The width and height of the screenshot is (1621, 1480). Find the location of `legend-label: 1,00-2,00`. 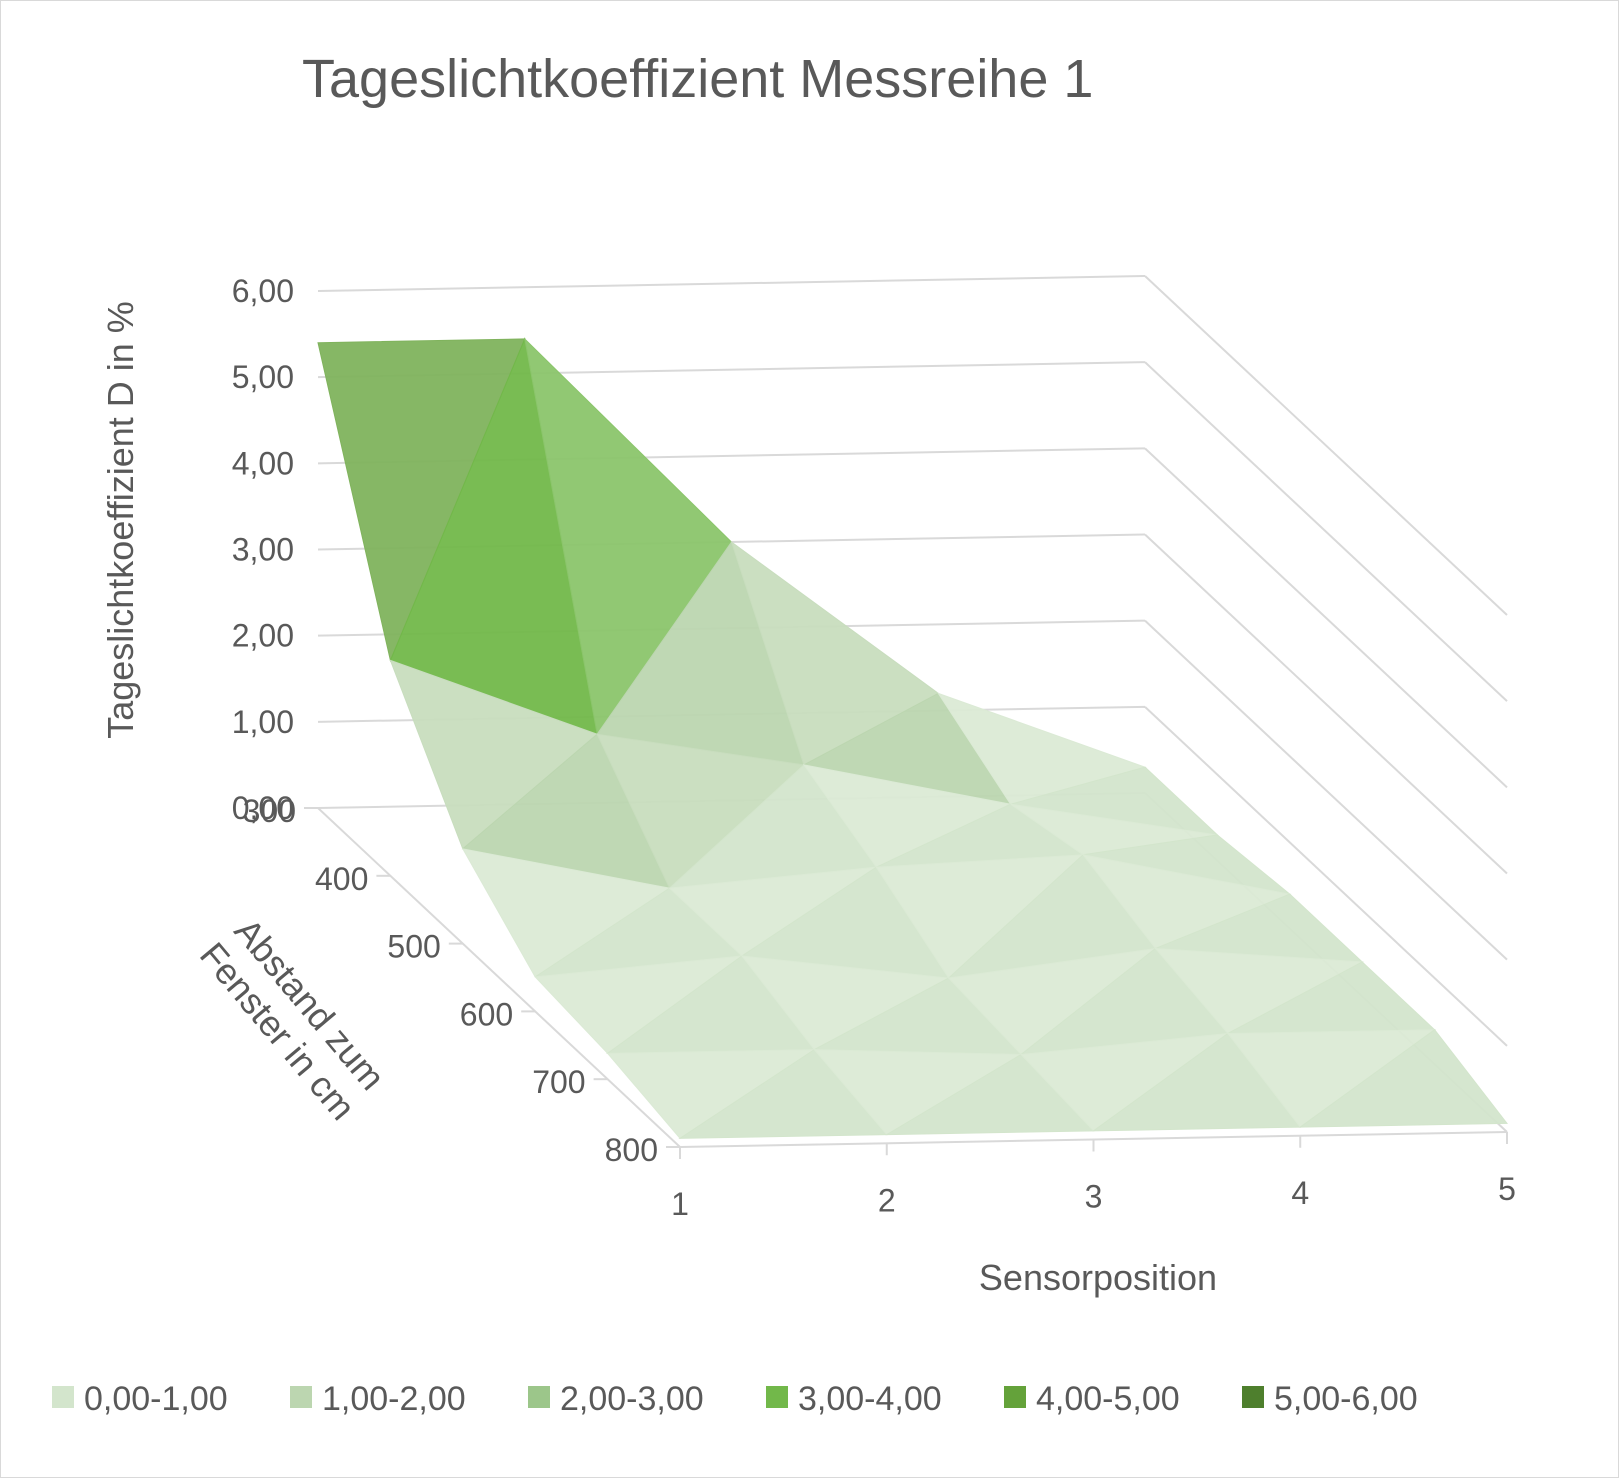

legend-label: 1,00-2,00 is located at coordinates (394, 1399).